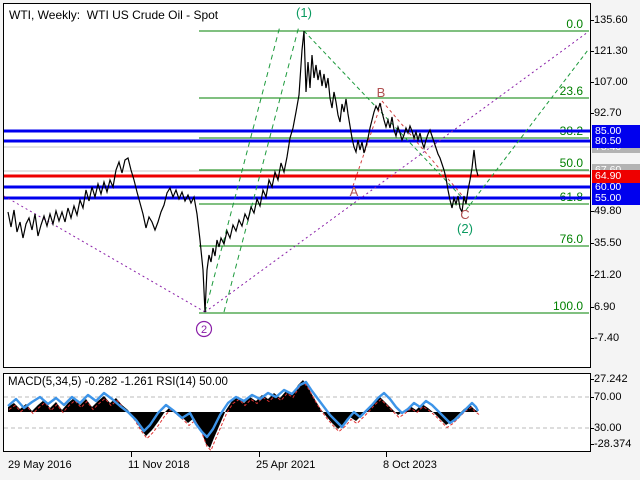  What do you see at coordinates (608, 243) in the screenshot?
I see `price-axis-label: 35.50` at bounding box center [608, 243].